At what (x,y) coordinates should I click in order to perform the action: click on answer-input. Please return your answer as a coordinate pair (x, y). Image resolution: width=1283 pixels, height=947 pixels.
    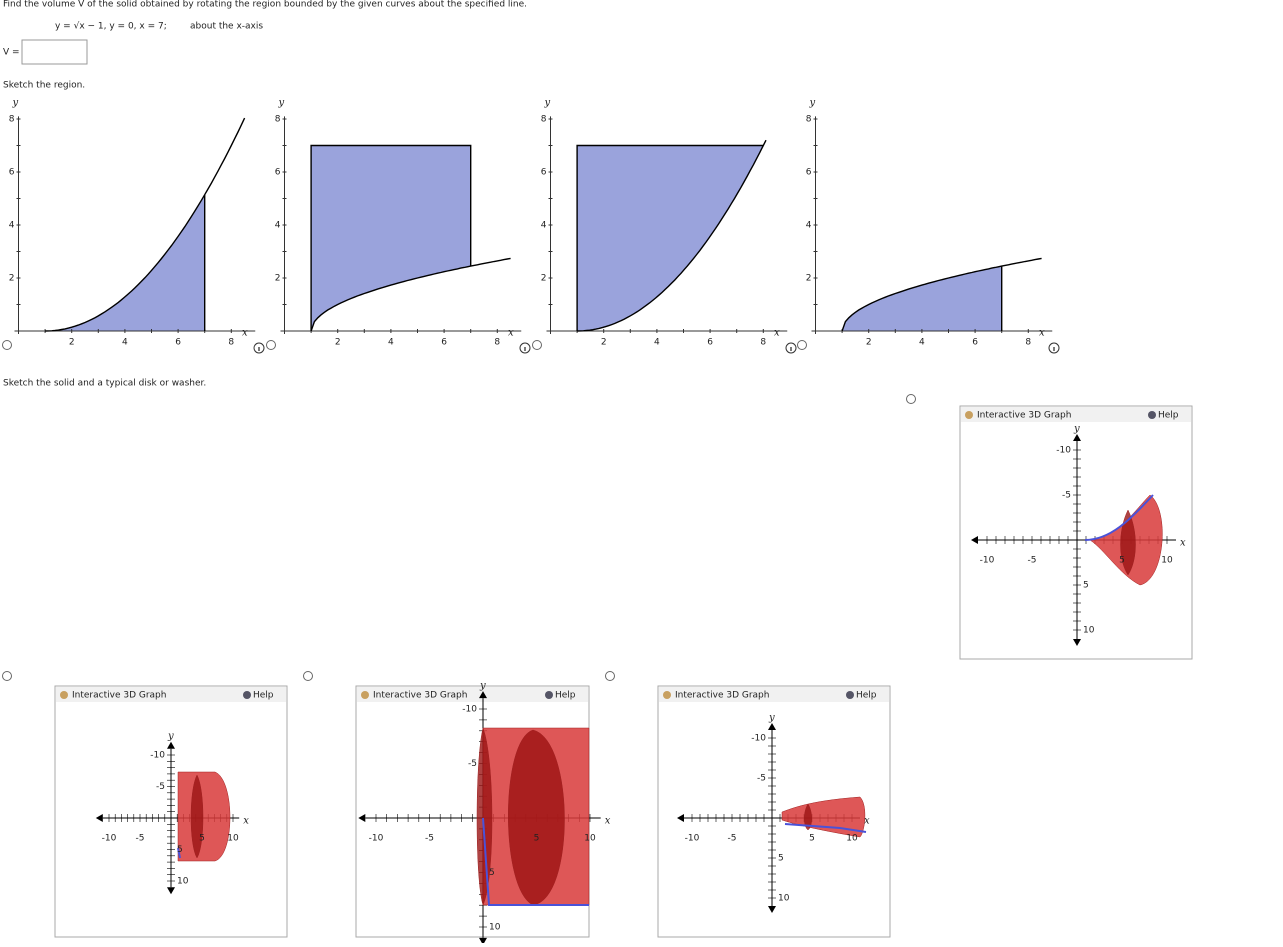
    Looking at the image, I should click on (54, 52).